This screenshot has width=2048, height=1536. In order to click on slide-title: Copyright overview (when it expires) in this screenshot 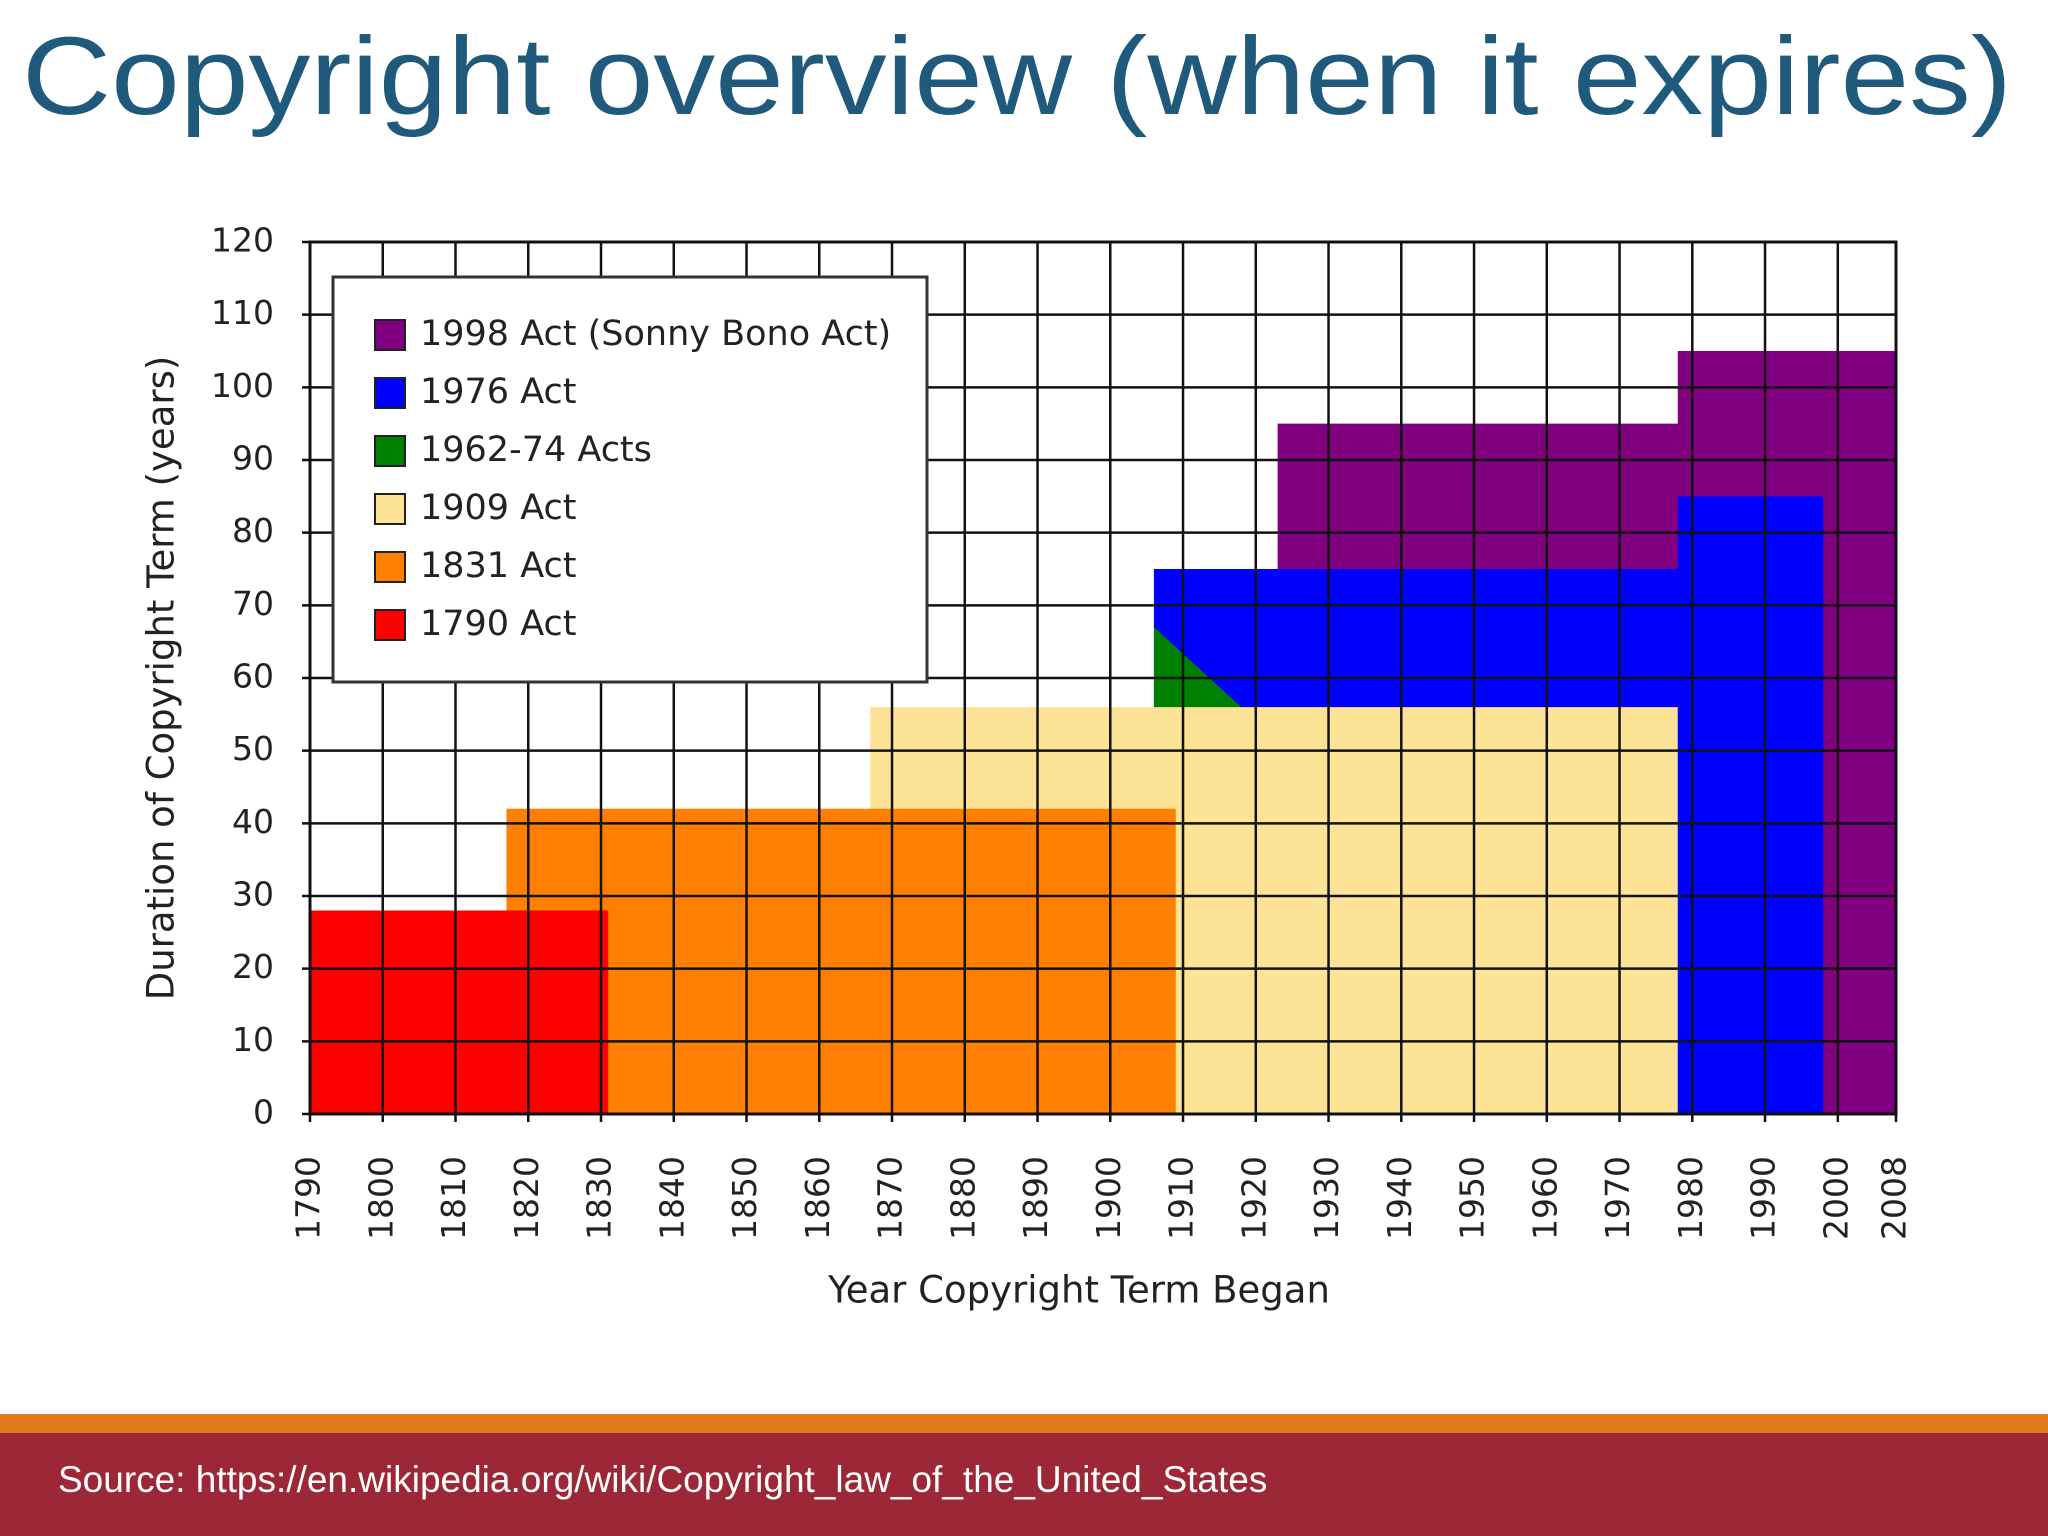, I will do `click(1017, 76)`.